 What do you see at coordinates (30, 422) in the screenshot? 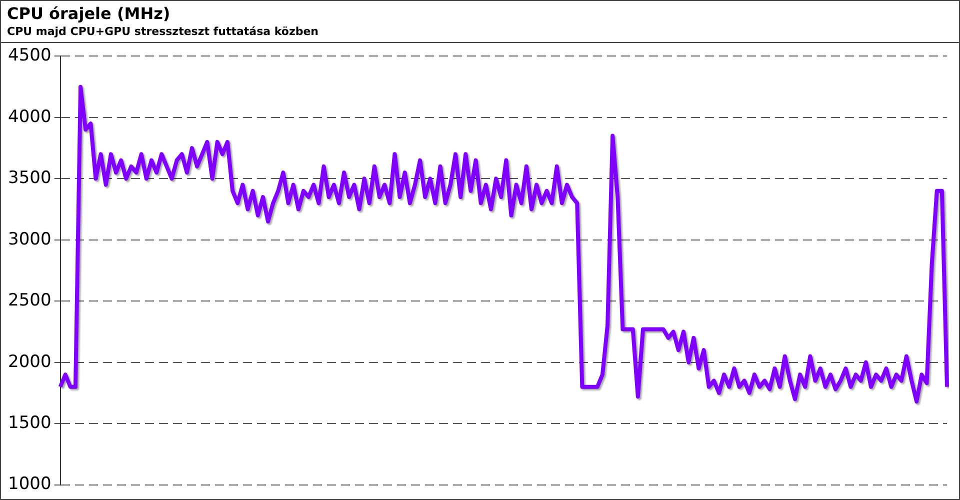
I see `y-tick-label: 1500` at bounding box center [30, 422].